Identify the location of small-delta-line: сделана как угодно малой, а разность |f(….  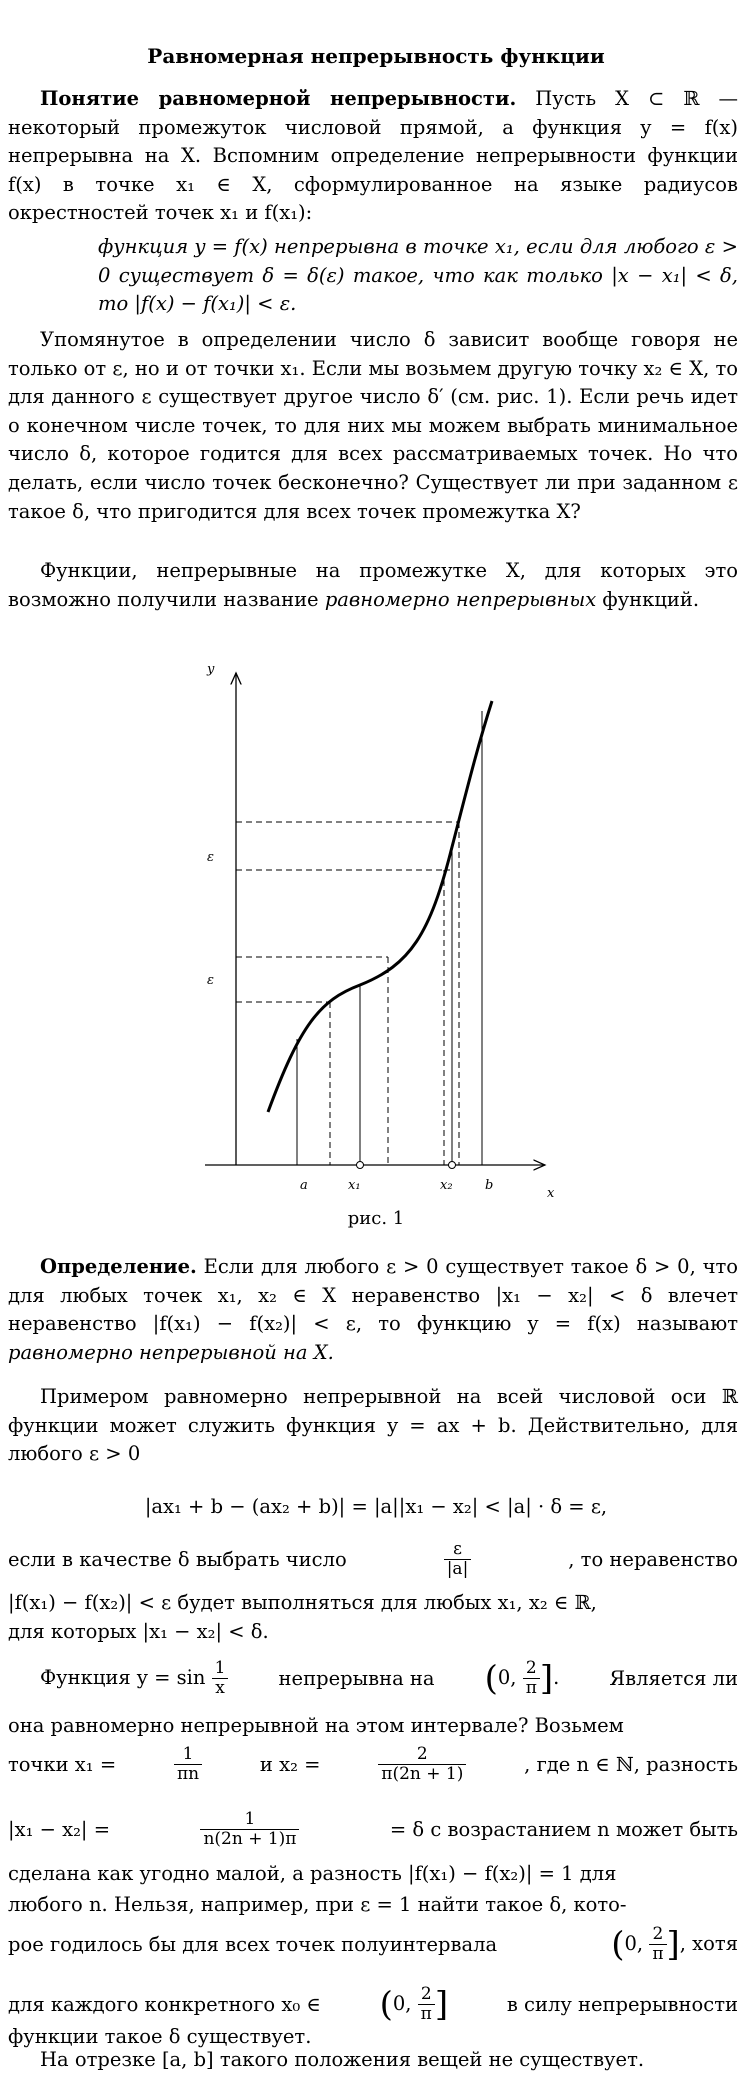
(312, 1873).